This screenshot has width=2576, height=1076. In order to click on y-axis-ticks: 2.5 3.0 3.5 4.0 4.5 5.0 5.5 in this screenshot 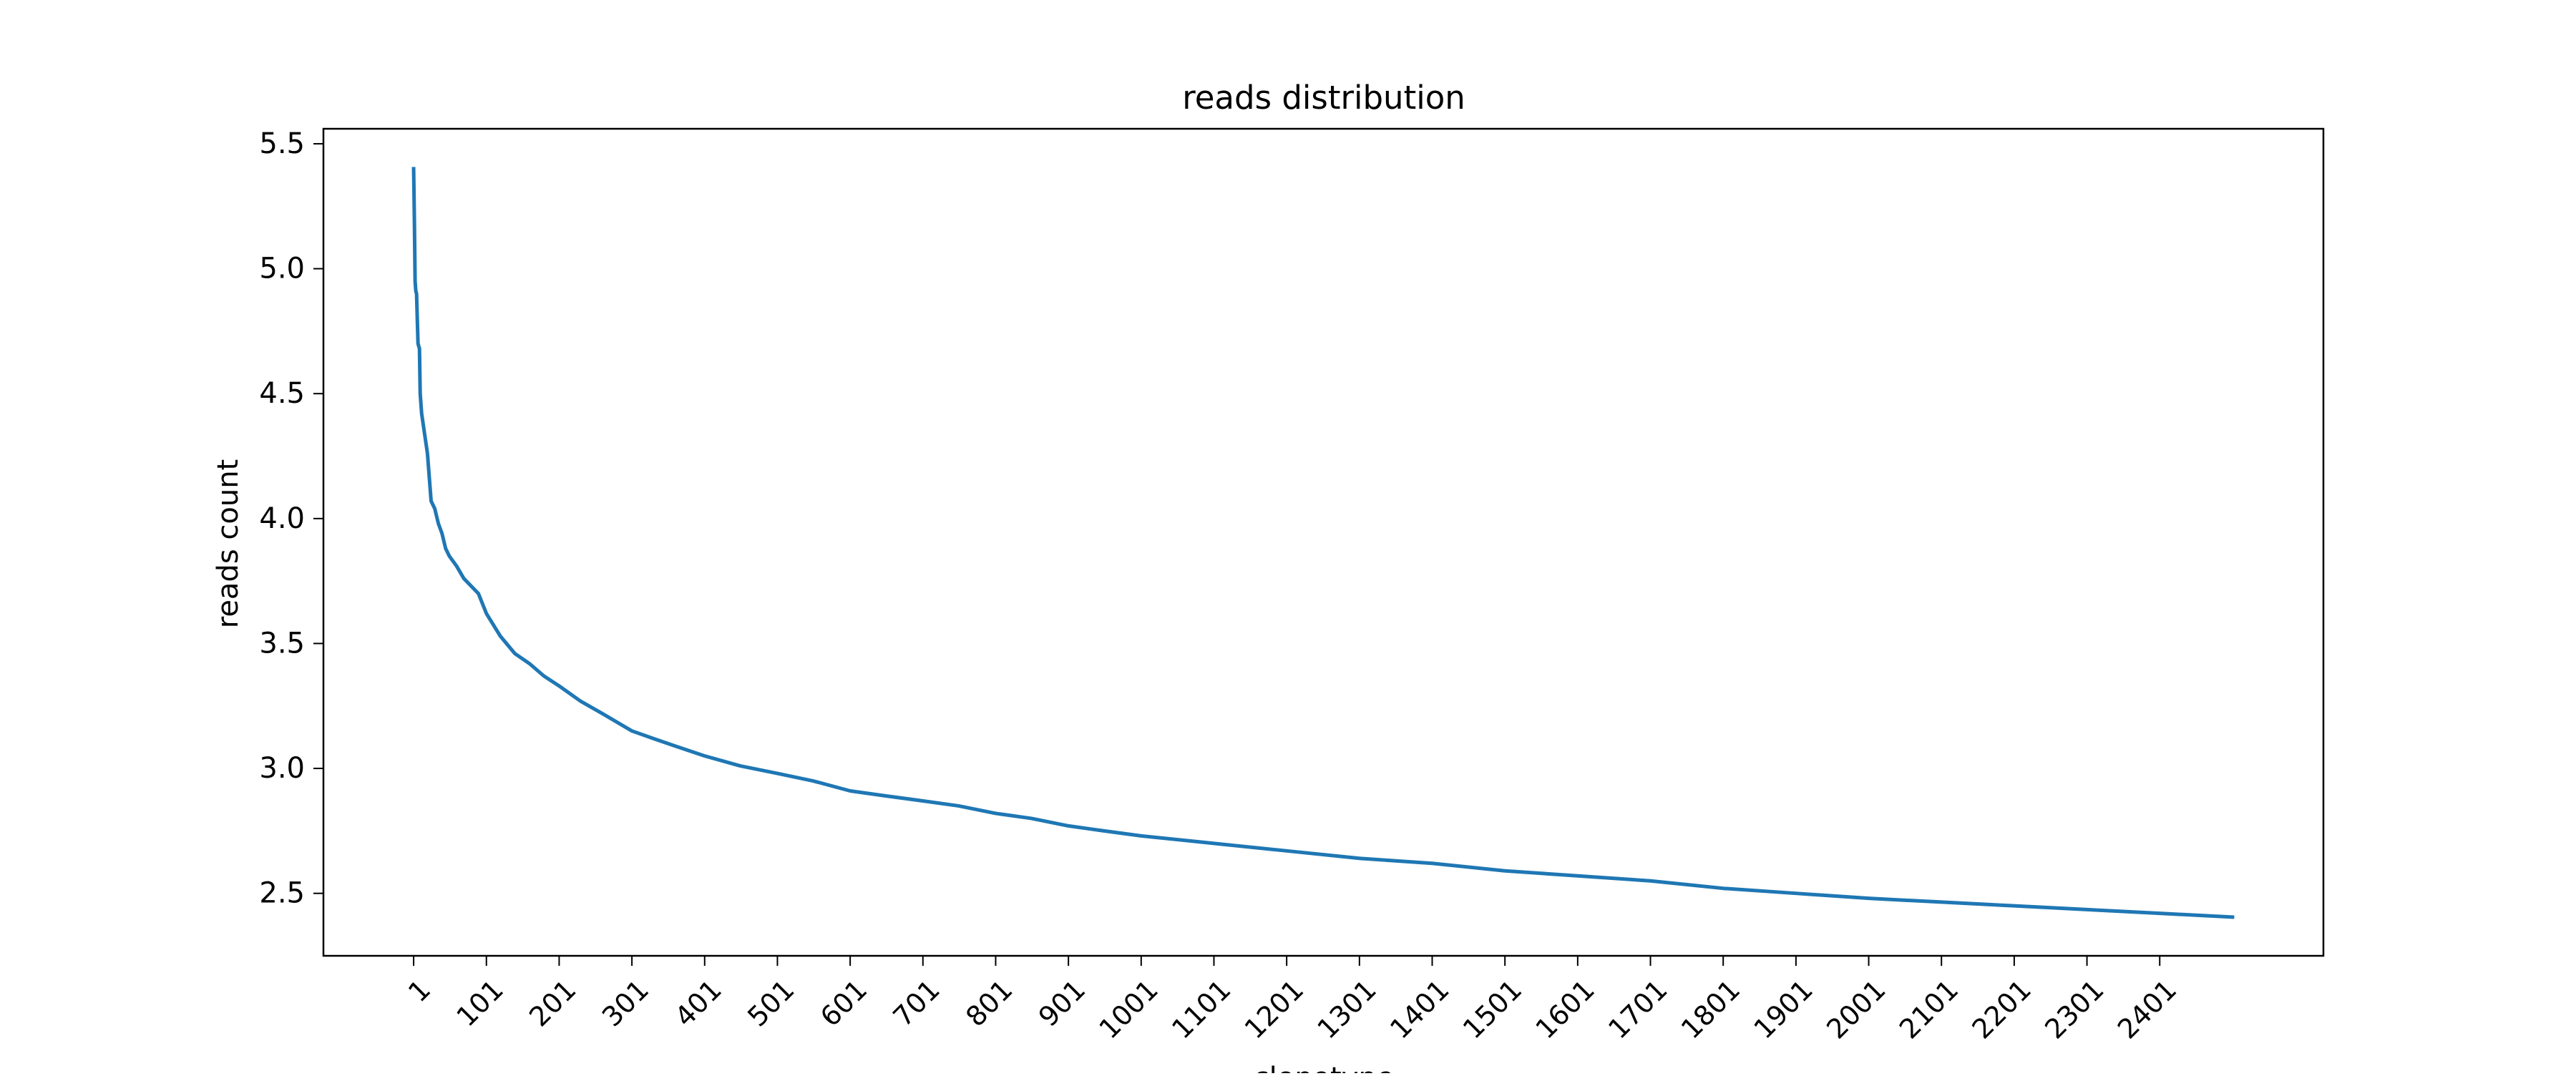, I will do `click(291, 518)`.